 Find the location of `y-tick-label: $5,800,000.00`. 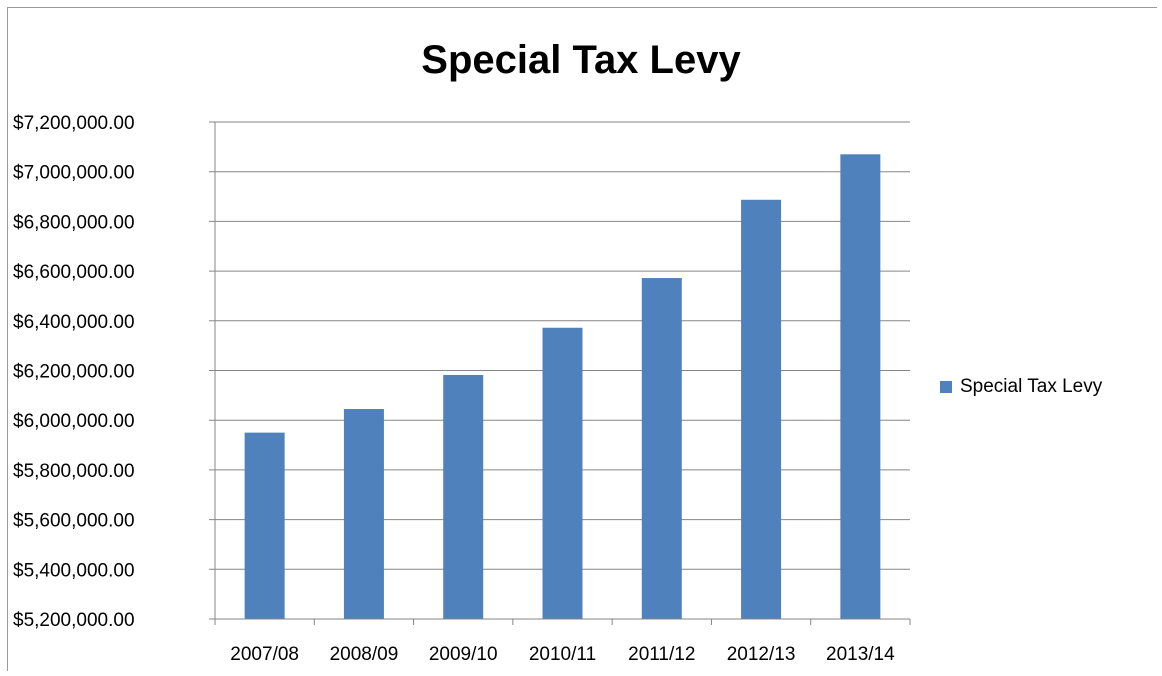

y-tick-label: $5,800,000.00 is located at coordinates (74, 471).